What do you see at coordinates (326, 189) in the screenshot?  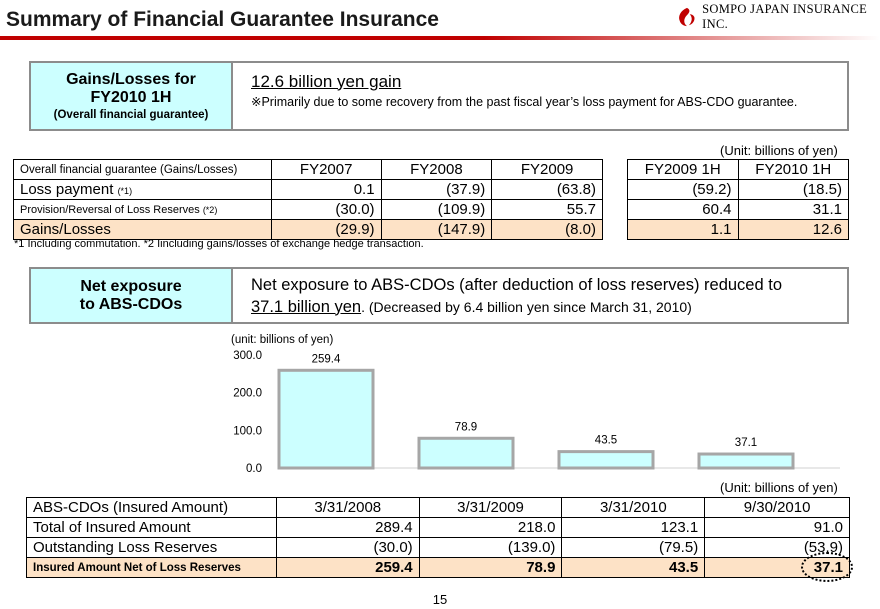 I see `table-cell: 0.1` at bounding box center [326, 189].